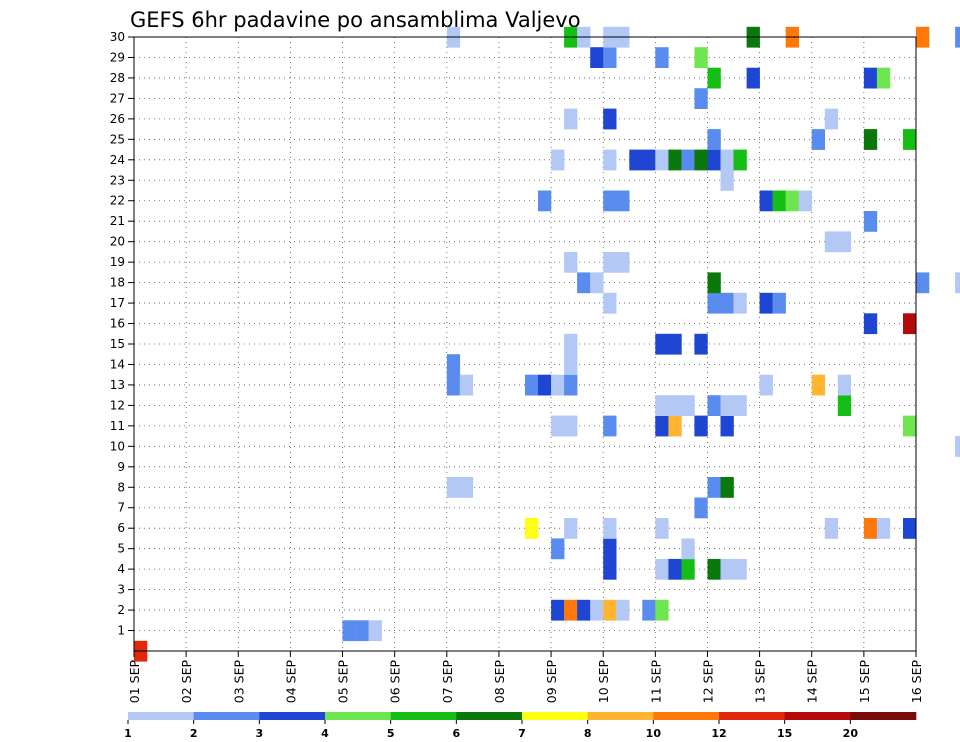 The width and height of the screenshot is (960, 742). I want to click on y-tick-label: 12, so click(117, 405).